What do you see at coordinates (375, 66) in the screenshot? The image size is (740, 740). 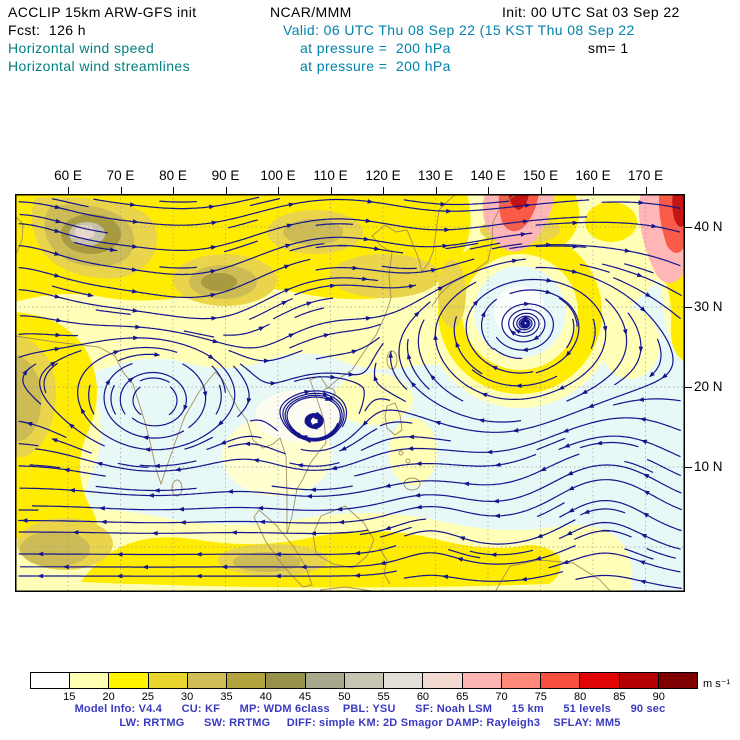 I see `pressure-level-2: at pressure = 200 hPa` at bounding box center [375, 66].